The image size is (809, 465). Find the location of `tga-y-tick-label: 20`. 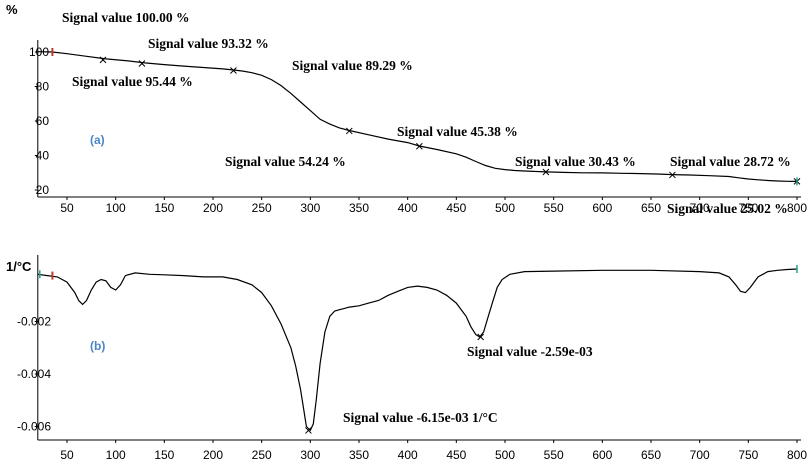

tga-y-tick-label: 20 is located at coordinates (43, 190).